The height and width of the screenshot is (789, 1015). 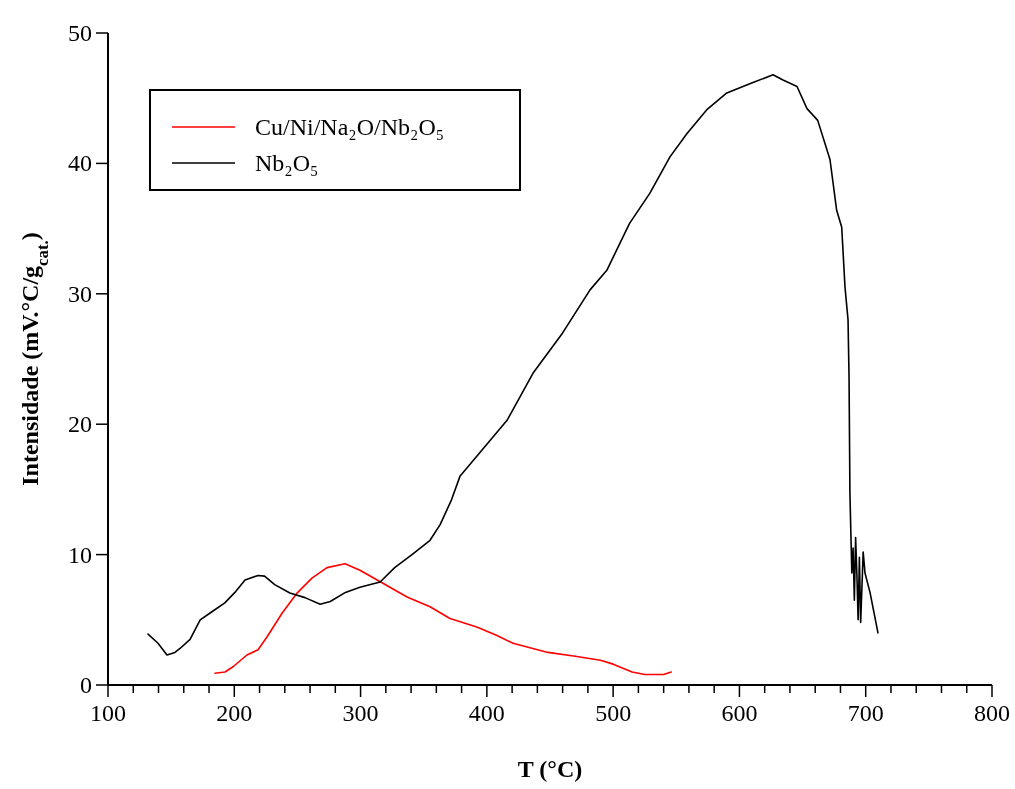 I want to click on x-tick-label: 500, so click(x=613, y=713).